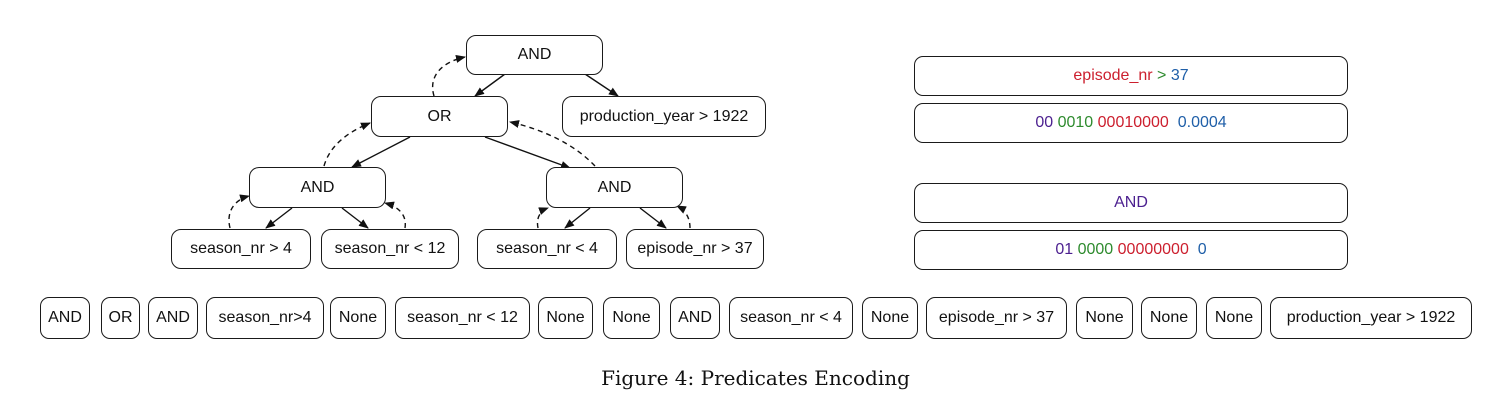 The width and height of the screenshot is (1511, 403). I want to click on node-season-gt-4: season_nr > 4, so click(241, 249).